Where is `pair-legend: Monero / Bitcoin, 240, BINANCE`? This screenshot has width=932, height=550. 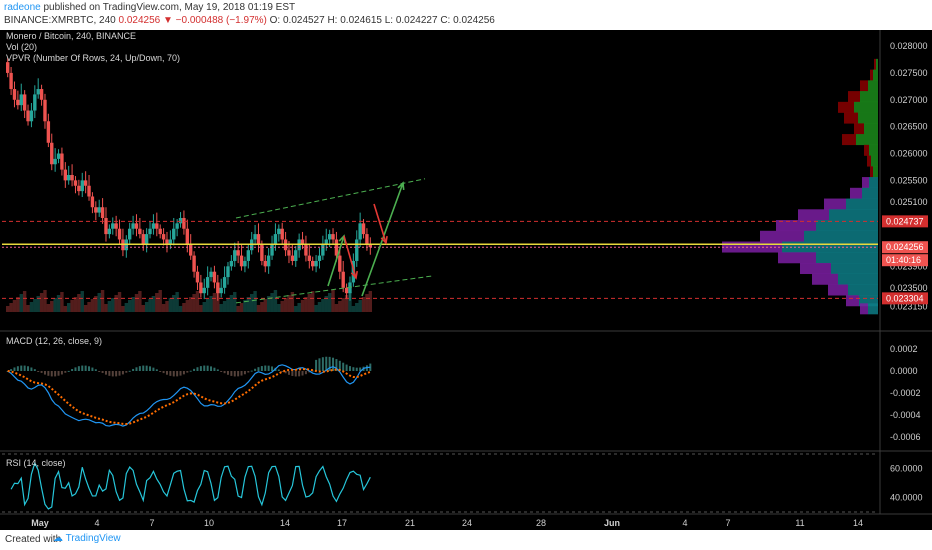 pair-legend: Monero / Bitcoin, 240, BINANCE is located at coordinates (71, 36).